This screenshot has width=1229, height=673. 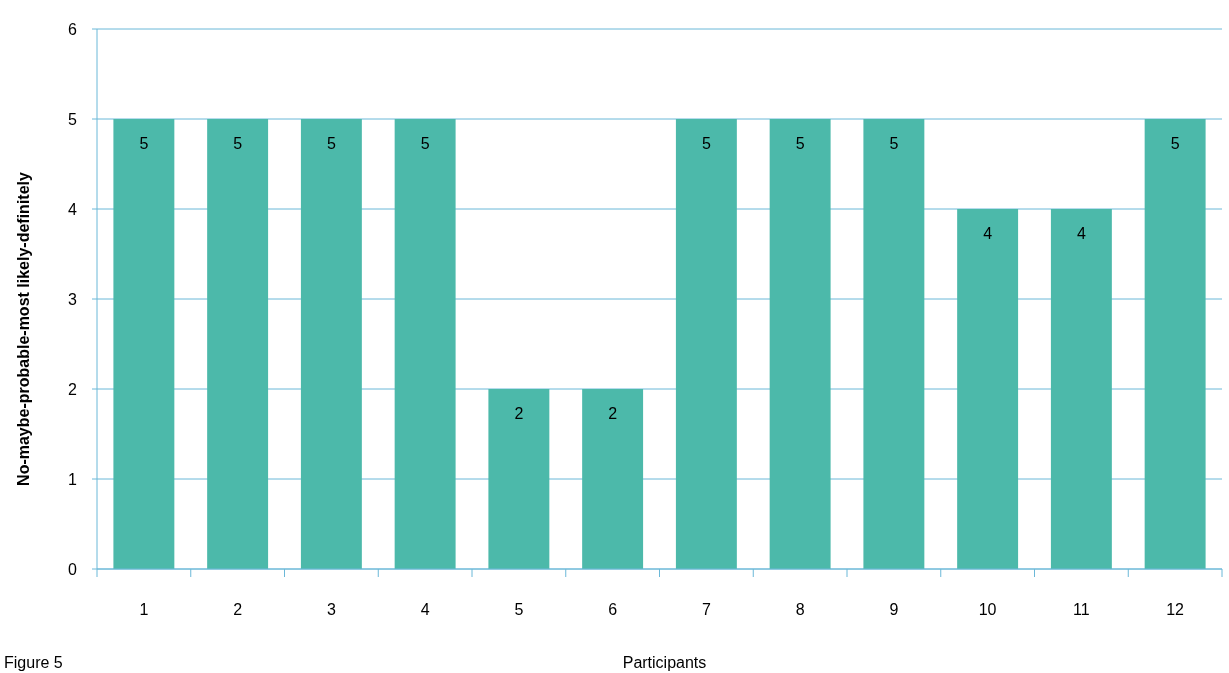 What do you see at coordinates (73, 209) in the screenshot?
I see `y-tick-label: 4` at bounding box center [73, 209].